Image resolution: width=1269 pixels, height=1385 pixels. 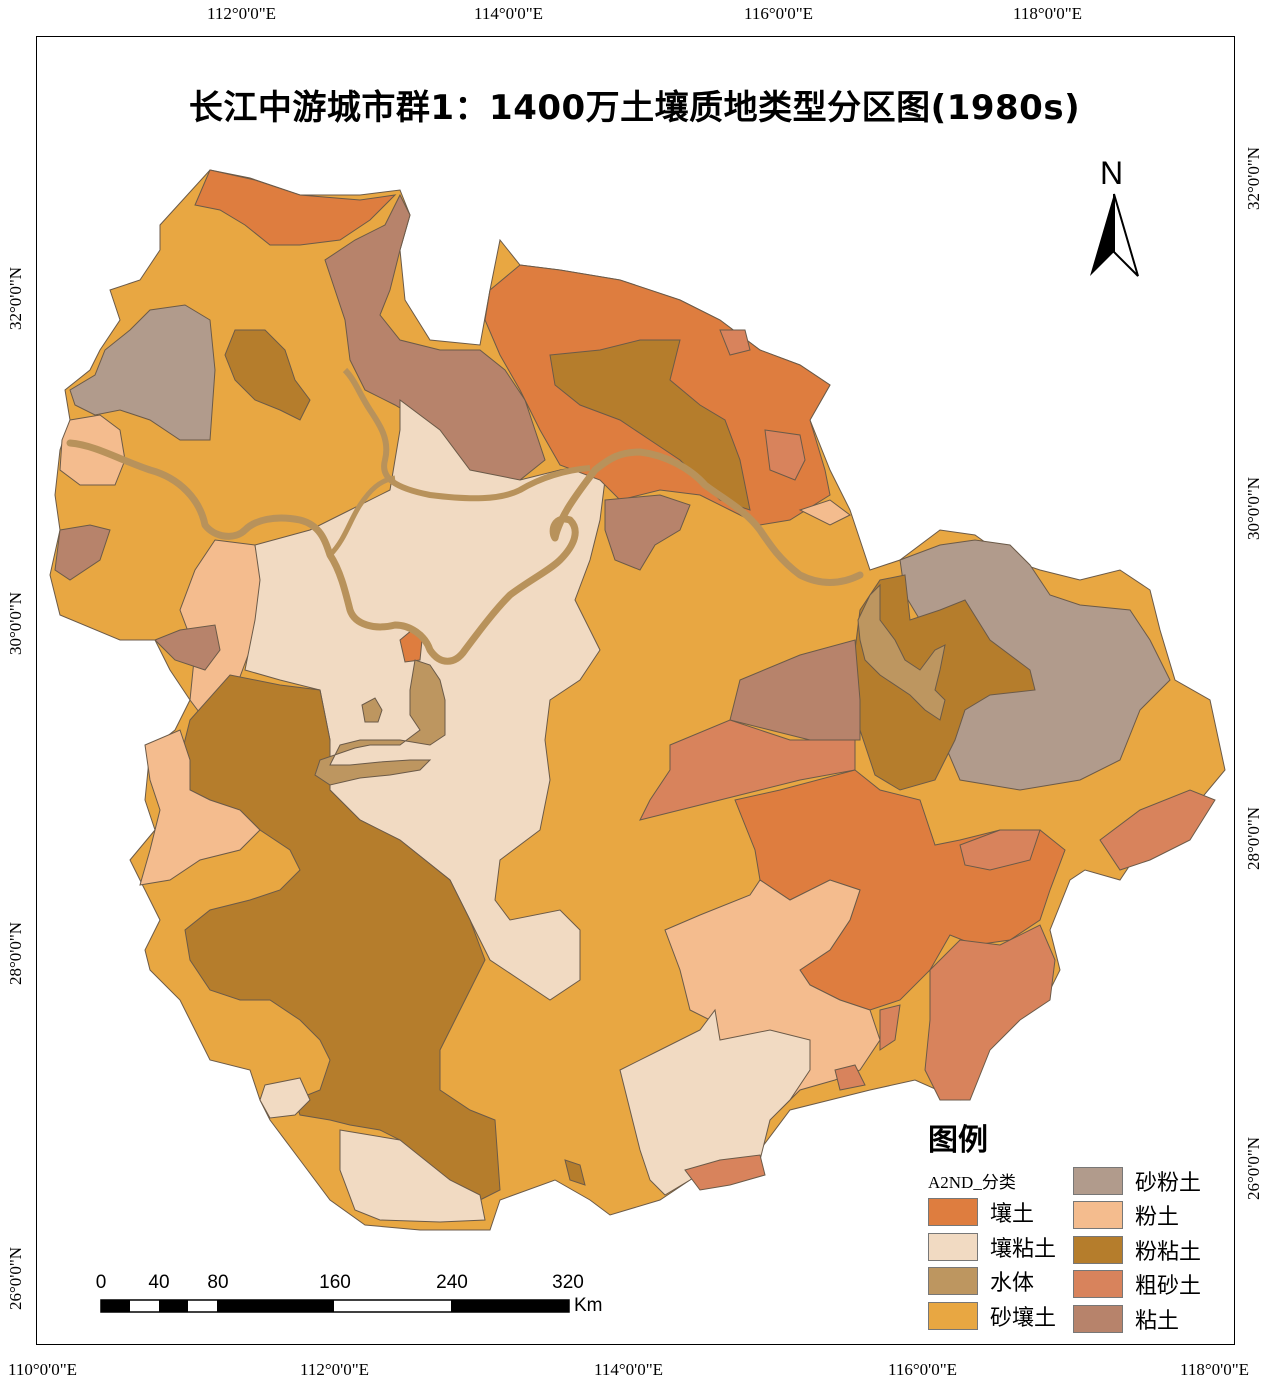 What do you see at coordinates (650, 425) in the screenshot?
I see `region-silty-clay-ne` at bounding box center [650, 425].